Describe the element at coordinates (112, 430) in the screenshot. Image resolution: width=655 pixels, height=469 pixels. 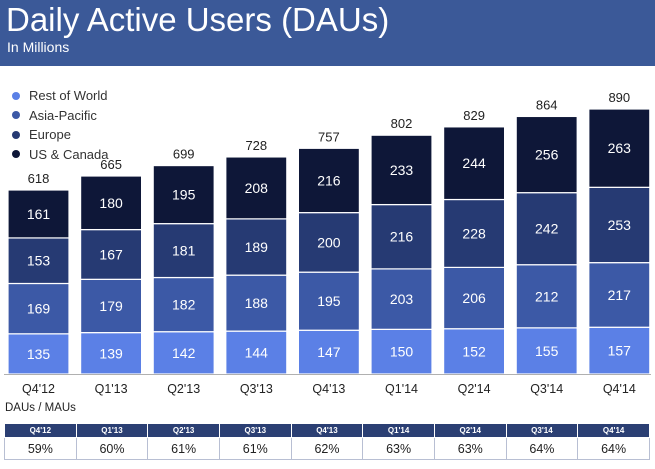
I see `mau-header-cell: Q1'13` at that location.